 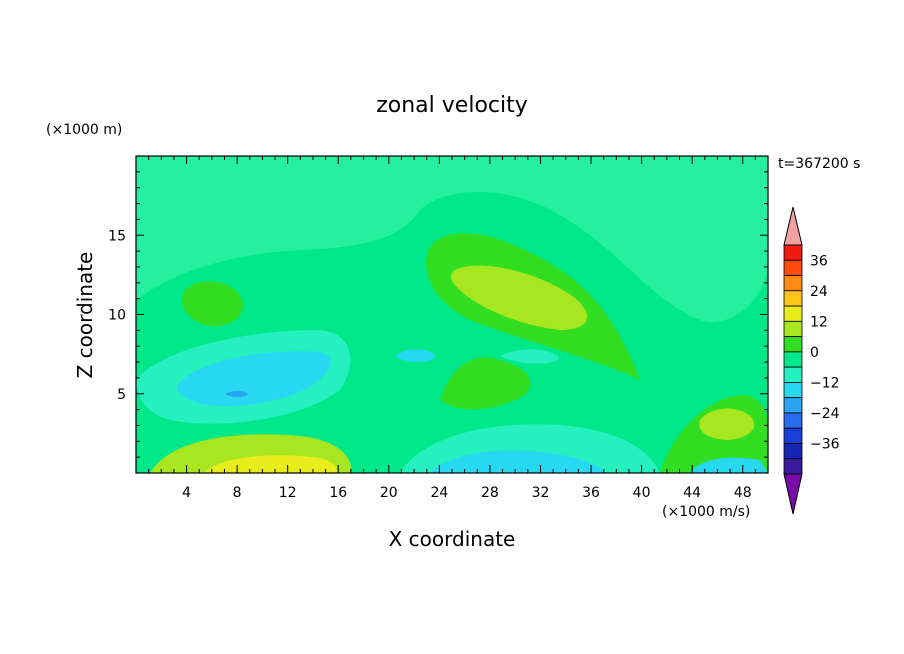 What do you see at coordinates (84, 130) in the screenshot?
I see `y-unit-label: (×1000 m)` at bounding box center [84, 130].